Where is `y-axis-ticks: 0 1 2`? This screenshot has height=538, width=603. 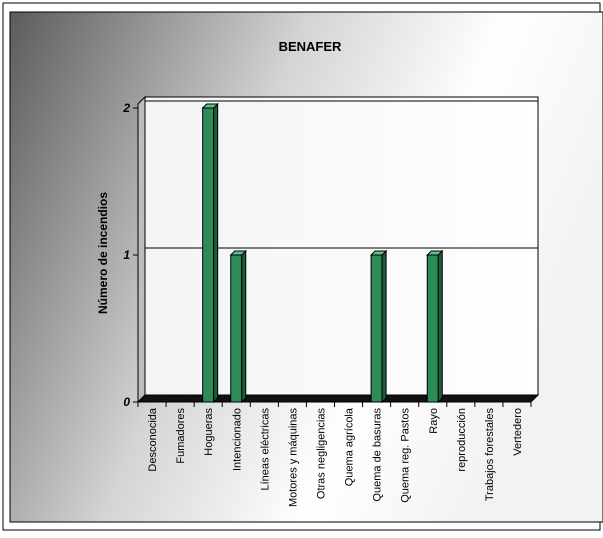 y-axis-ticks: 0 1 2 is located at coordinates (130, 255).